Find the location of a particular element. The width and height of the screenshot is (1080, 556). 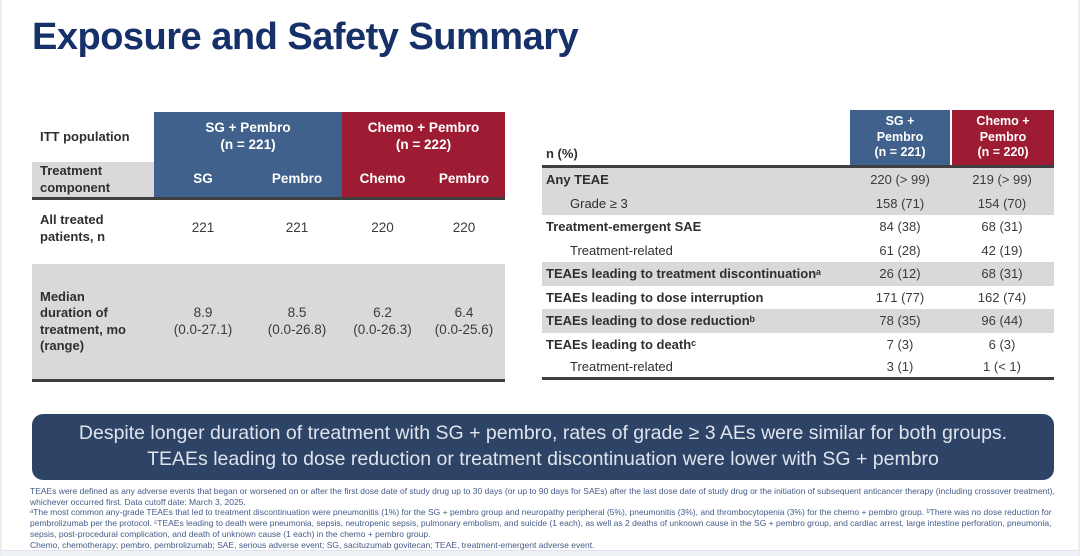

row-label: TEAEs leading to dose reductionᵇ is located at coordinates (650, 321).